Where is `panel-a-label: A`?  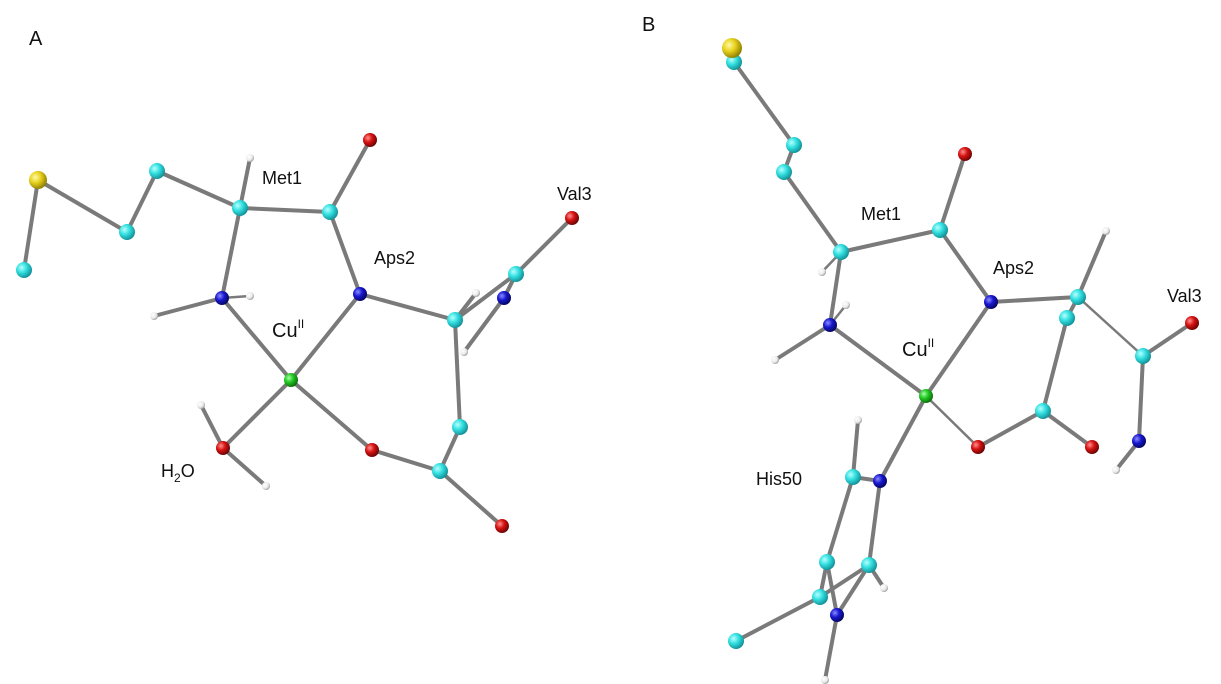
panel-a-label: A is located at coordinates (36, 39).